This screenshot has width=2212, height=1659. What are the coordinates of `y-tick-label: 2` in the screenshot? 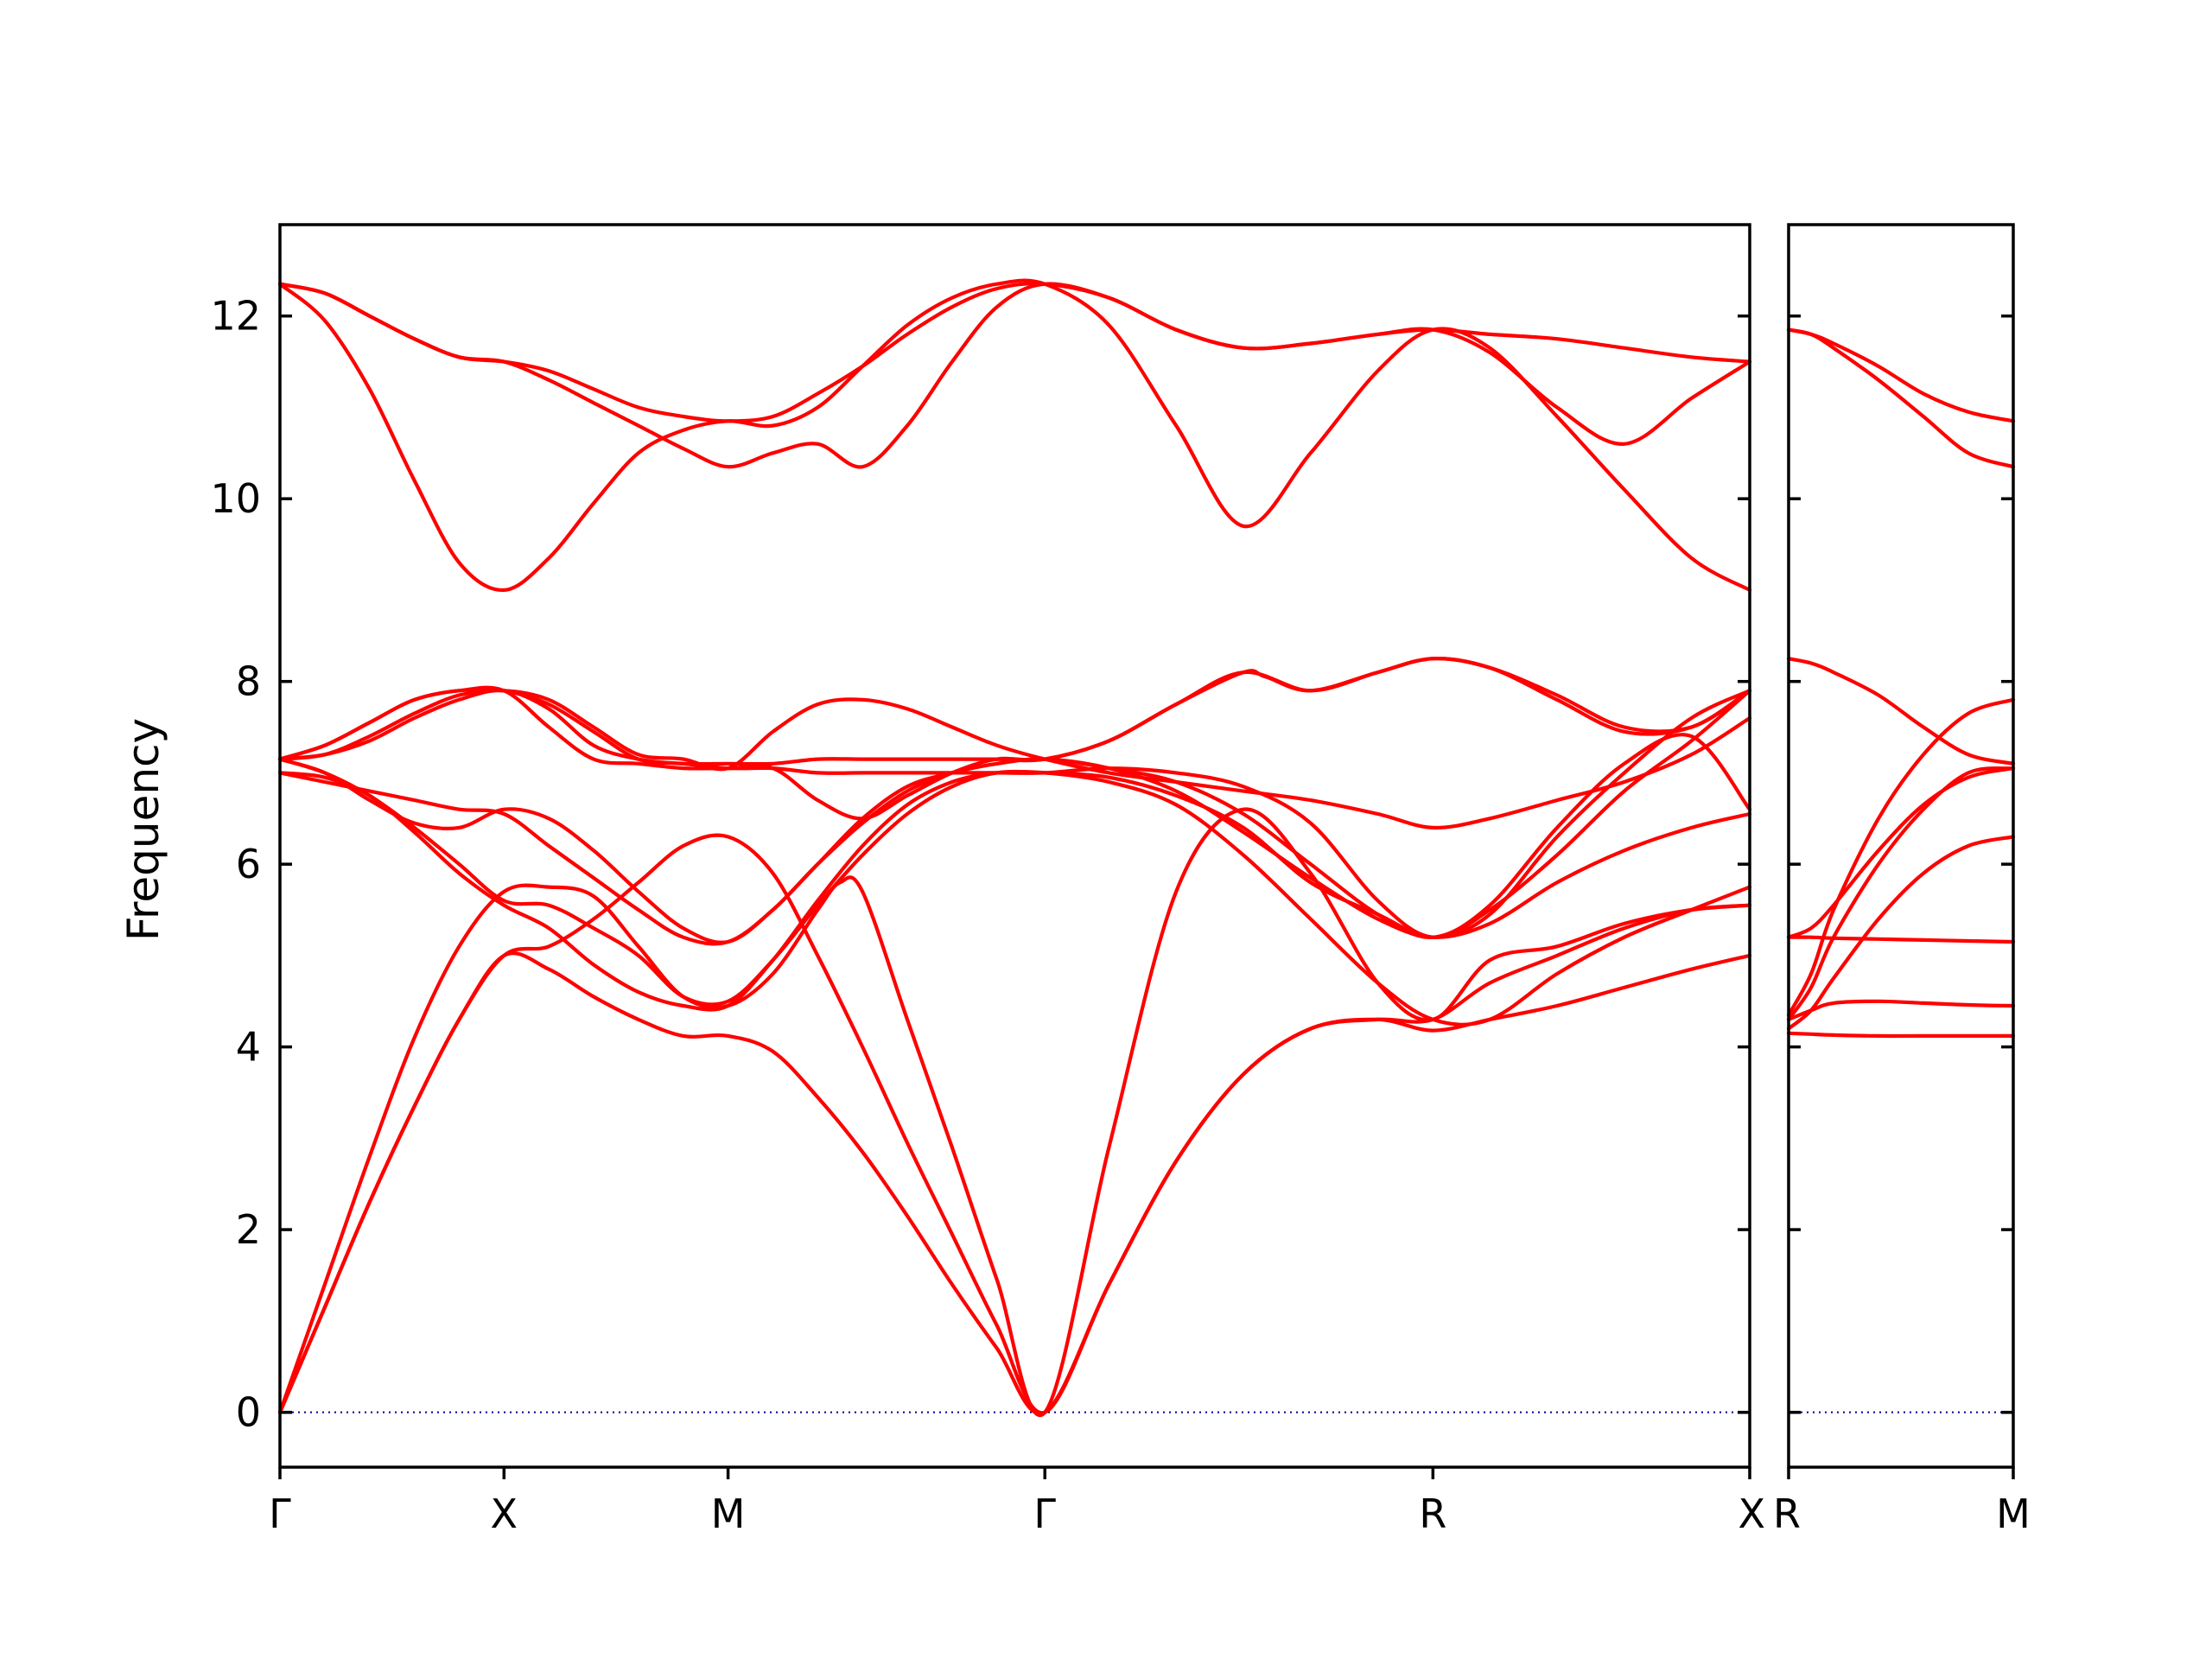 It's located at (248, 1229).